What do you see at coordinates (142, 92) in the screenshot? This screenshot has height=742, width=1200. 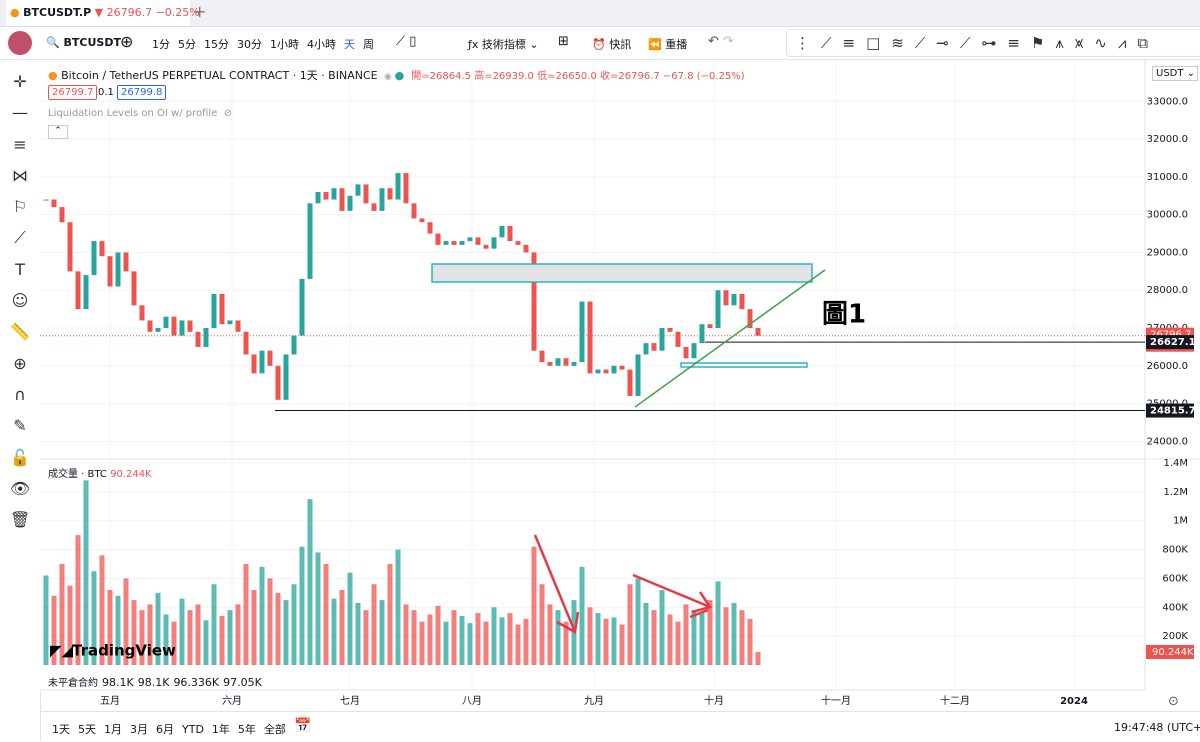 I see `ask: 26799.8` at bounding box center [142, 92].